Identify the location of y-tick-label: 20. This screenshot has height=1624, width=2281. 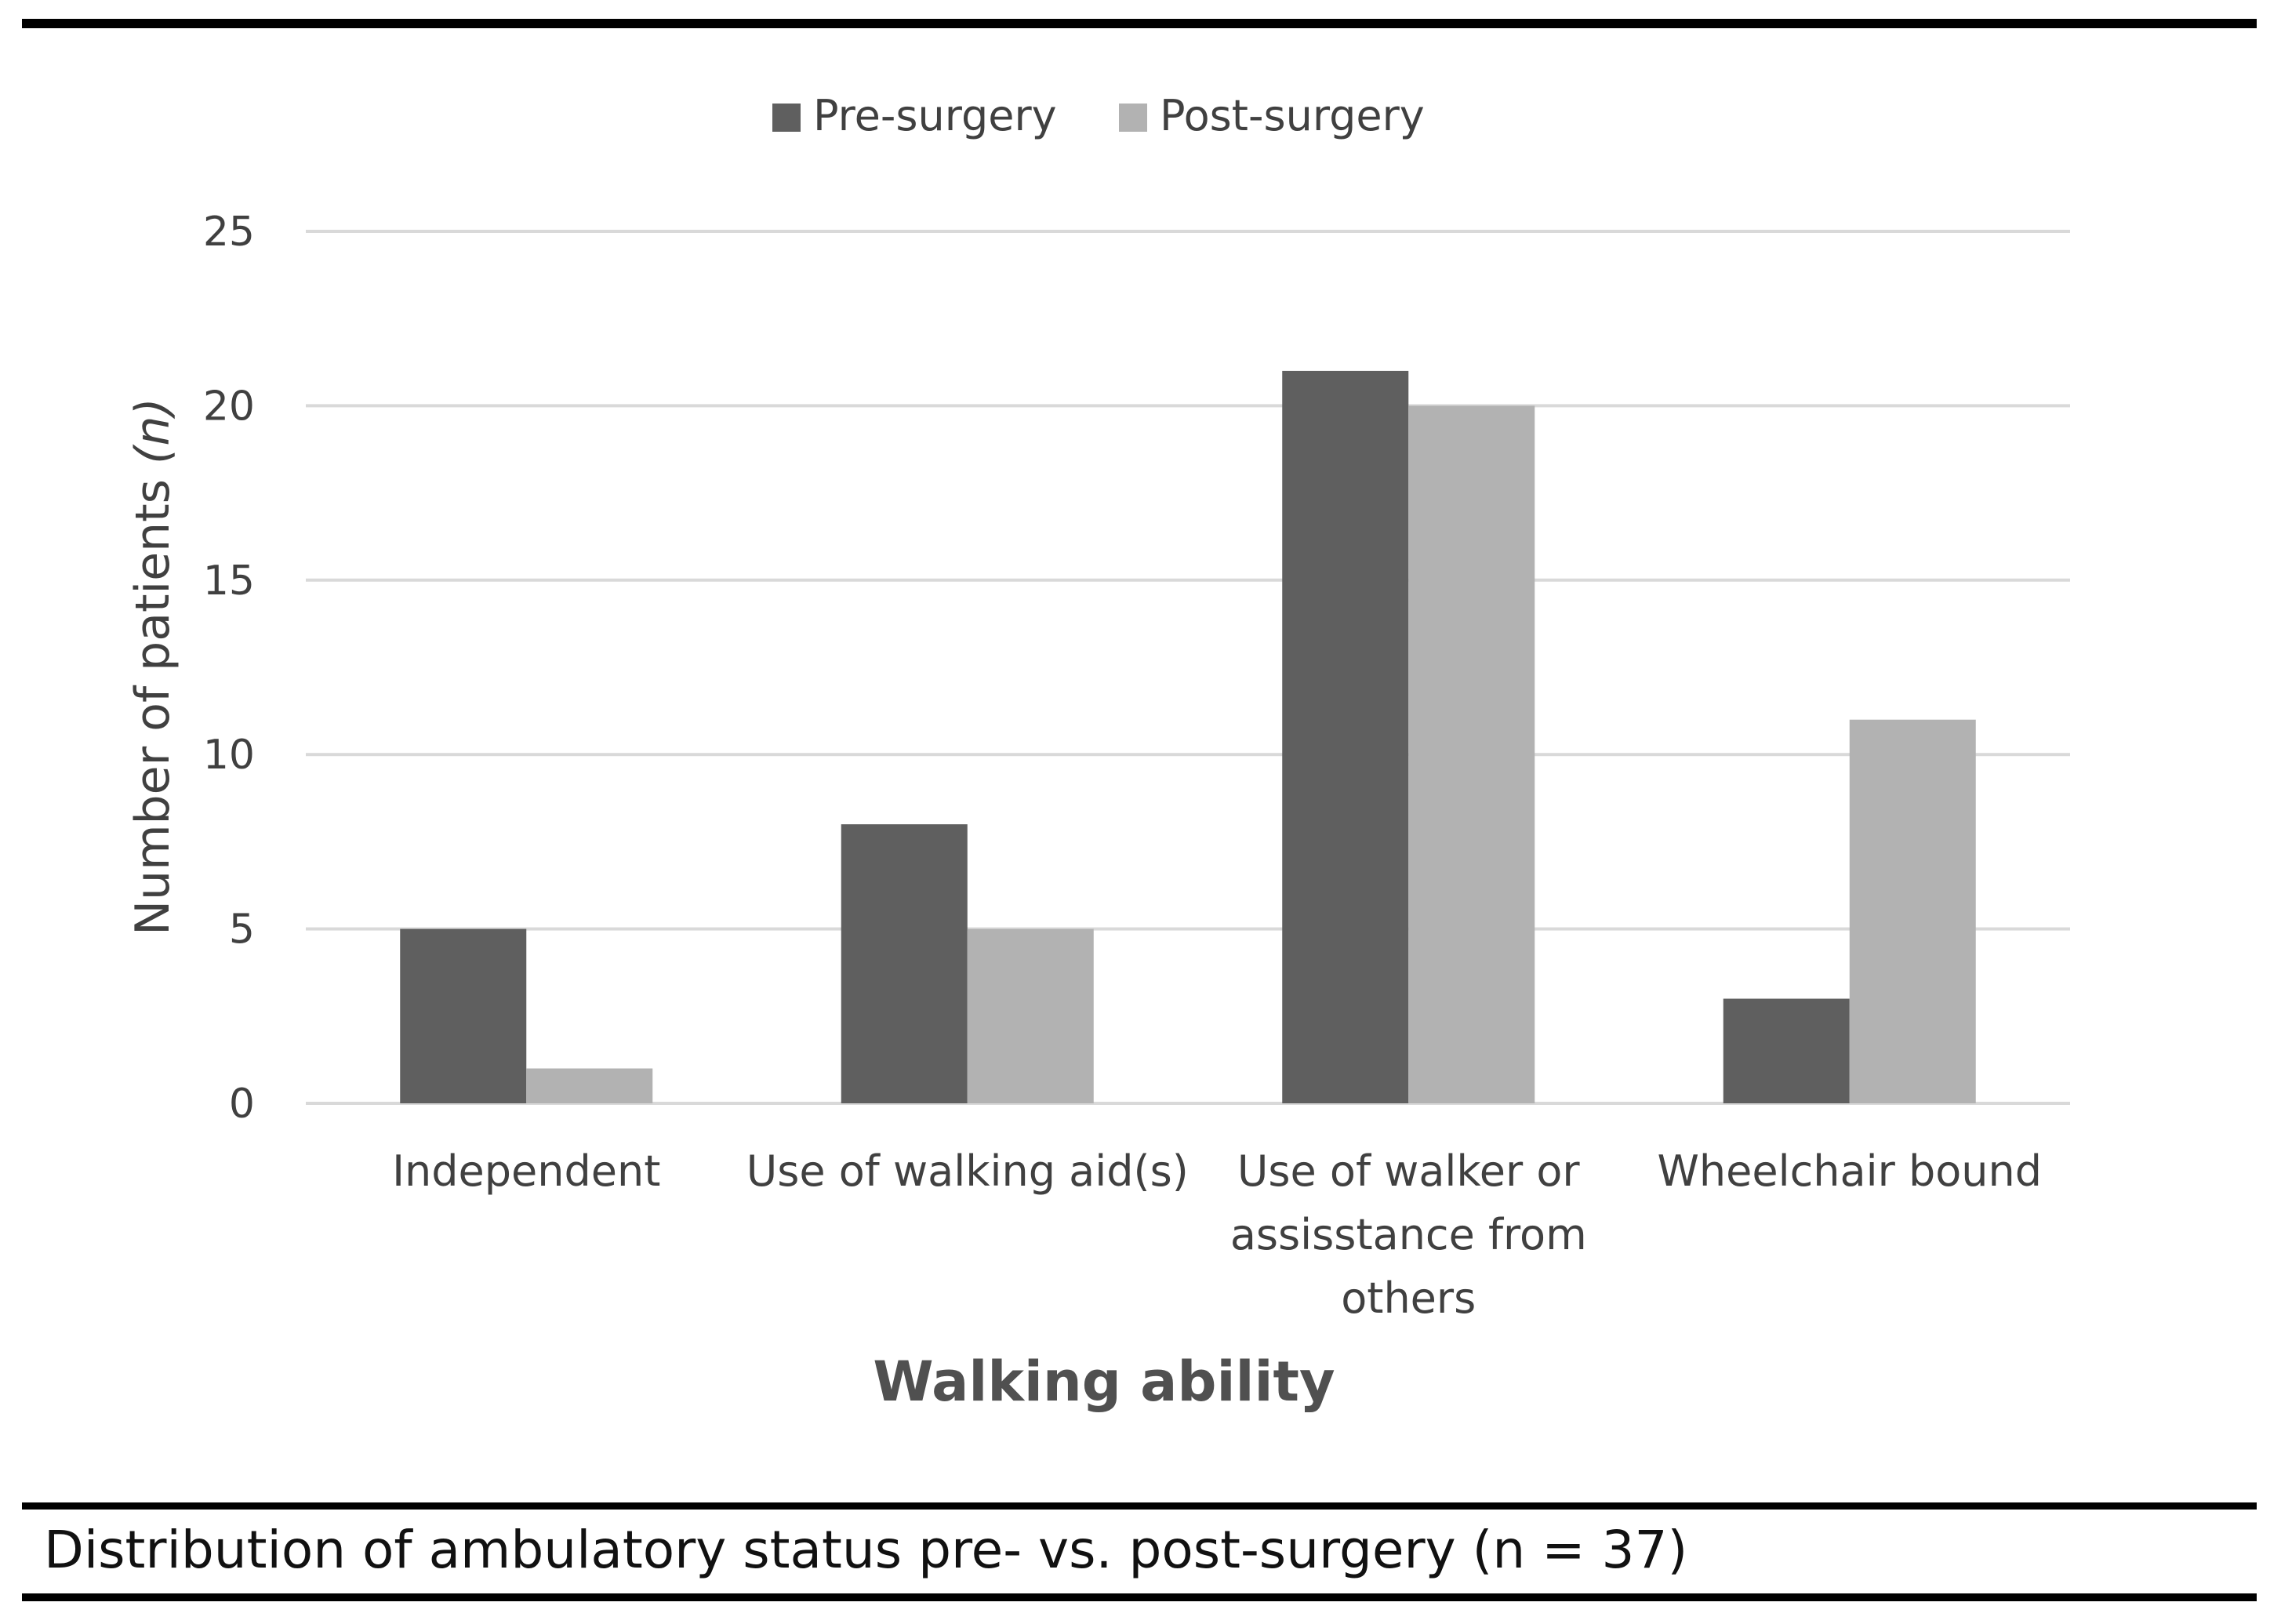
(229, 406).